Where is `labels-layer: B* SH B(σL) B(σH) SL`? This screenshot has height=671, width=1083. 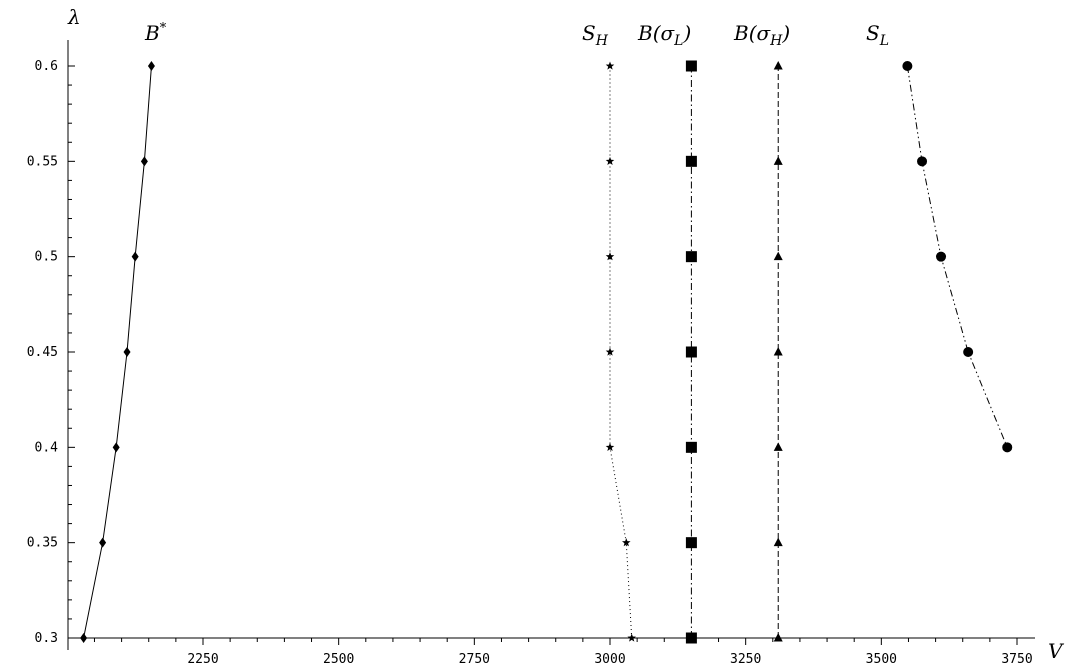 labels-layer: B* SH B(σL) B(σH) SL is located at coordinates (516, 35).